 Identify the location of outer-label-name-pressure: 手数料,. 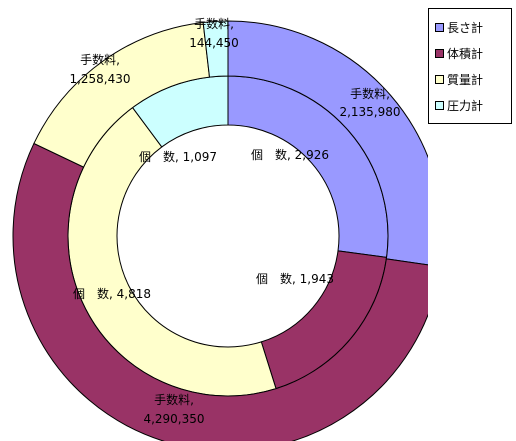
(214, 23).